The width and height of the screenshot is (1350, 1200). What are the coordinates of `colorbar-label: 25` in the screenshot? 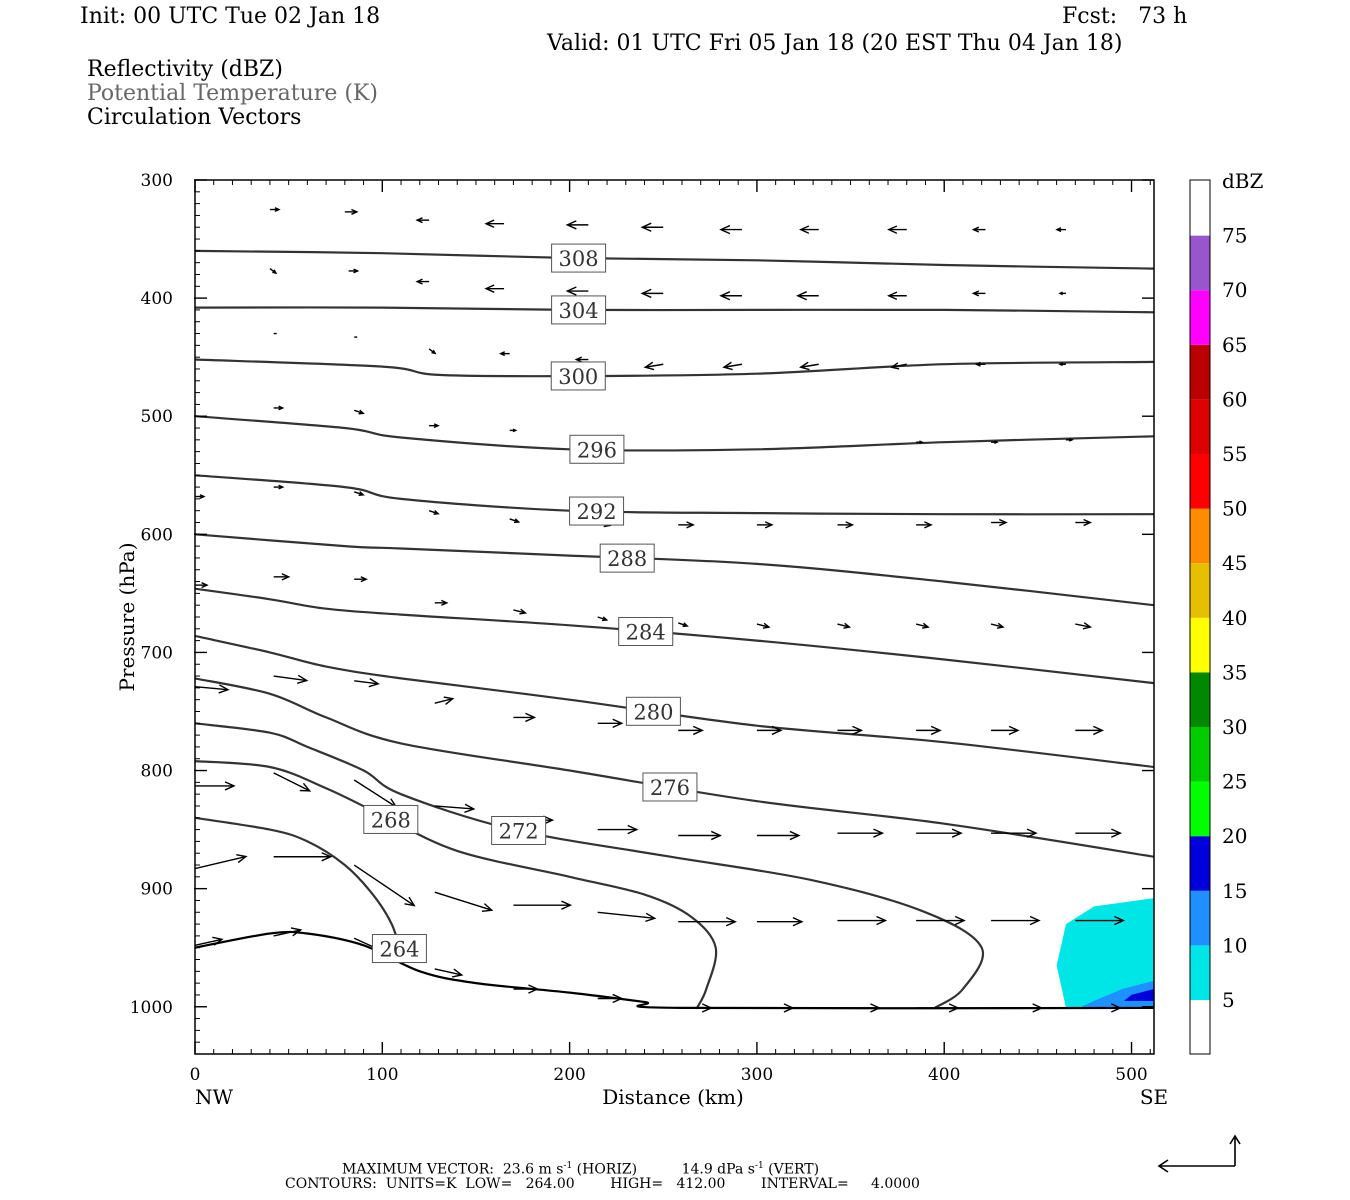 It's located at (1234, 782).